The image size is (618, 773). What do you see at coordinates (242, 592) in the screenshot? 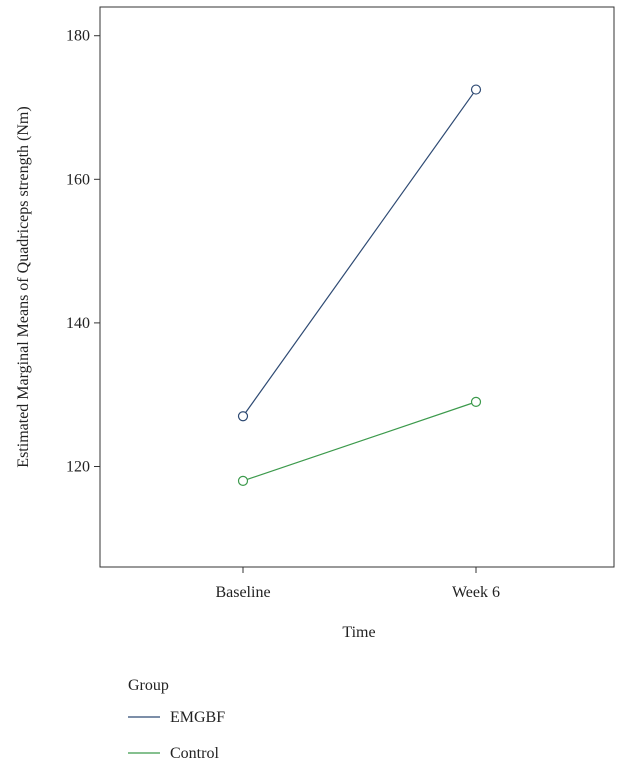
I see `x-tick-label-0: Baseline` at bounding box center [242, 592].